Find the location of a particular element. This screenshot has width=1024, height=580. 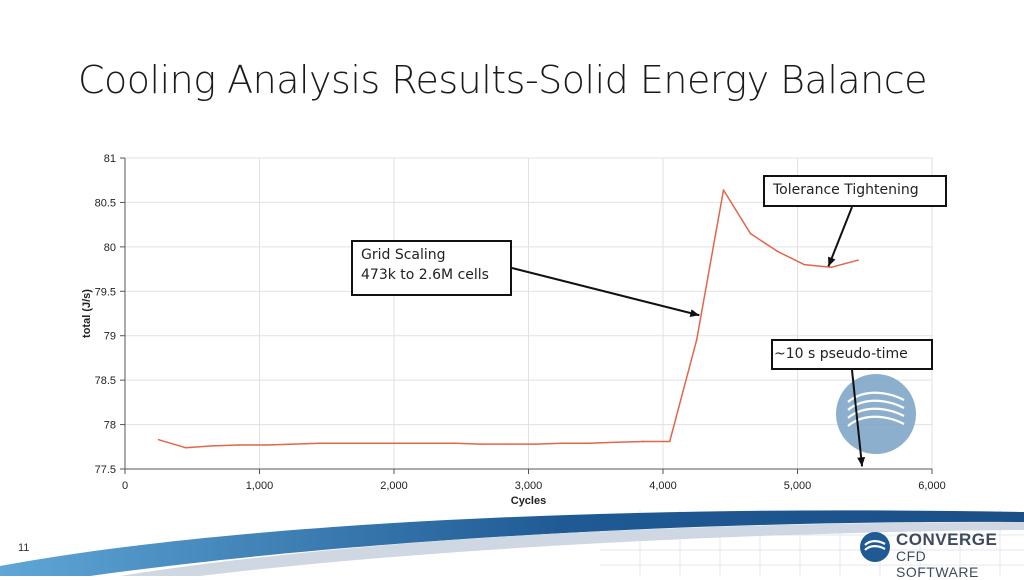

x-tick-label: 6,000 is located at coordinates (932, 486).